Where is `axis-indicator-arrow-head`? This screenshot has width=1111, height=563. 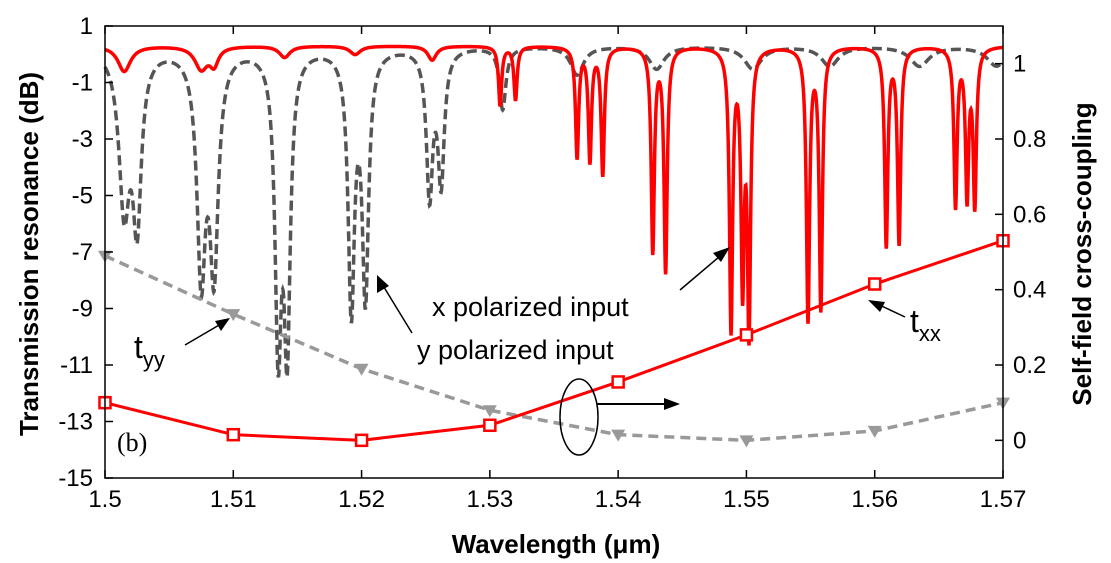
axis-indicator-arrow-head is located at coordinates (672, 404).